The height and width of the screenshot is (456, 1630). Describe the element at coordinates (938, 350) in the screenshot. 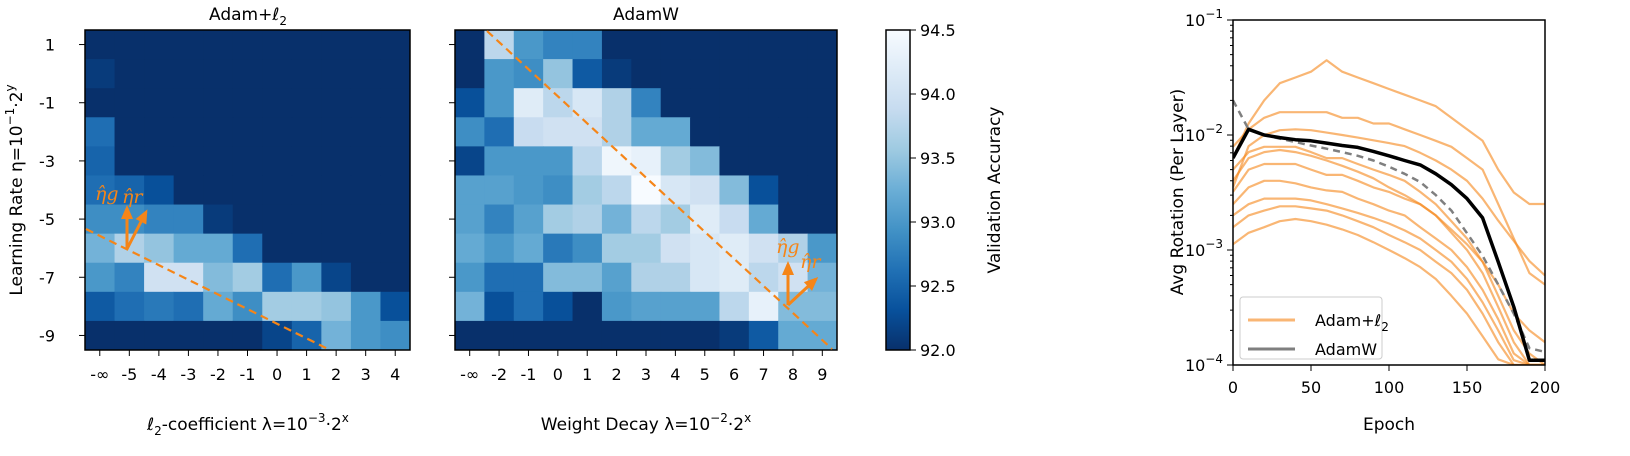

I see `colorbar-tick-label: 92.0` at that location.